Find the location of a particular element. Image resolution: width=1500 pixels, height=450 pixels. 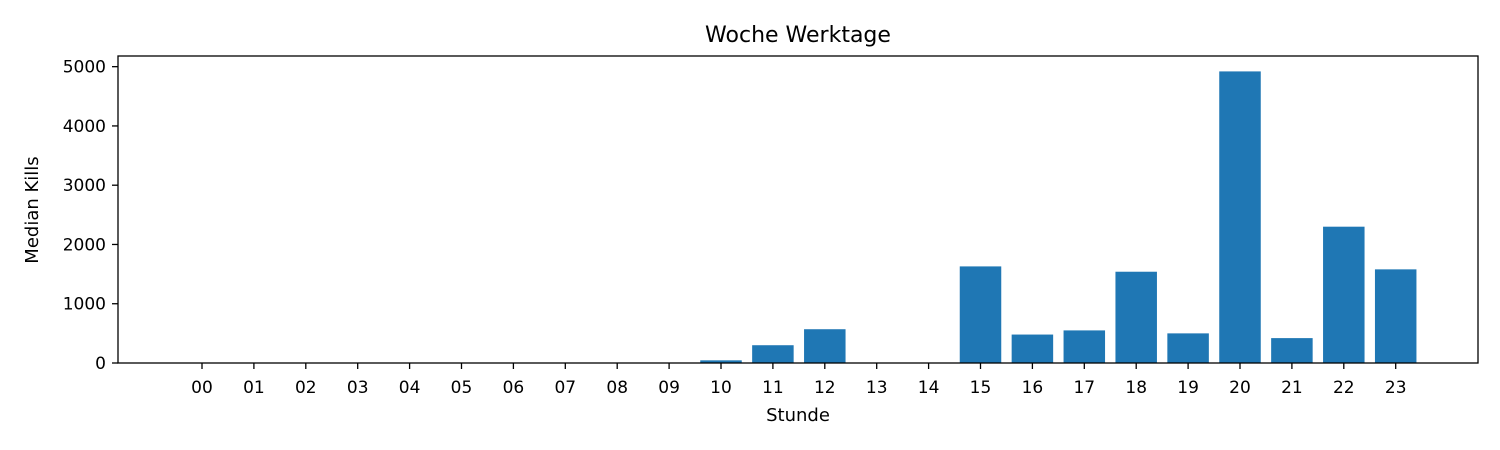

x-tick-label-15: 15 is located at coordinates (981, 388).